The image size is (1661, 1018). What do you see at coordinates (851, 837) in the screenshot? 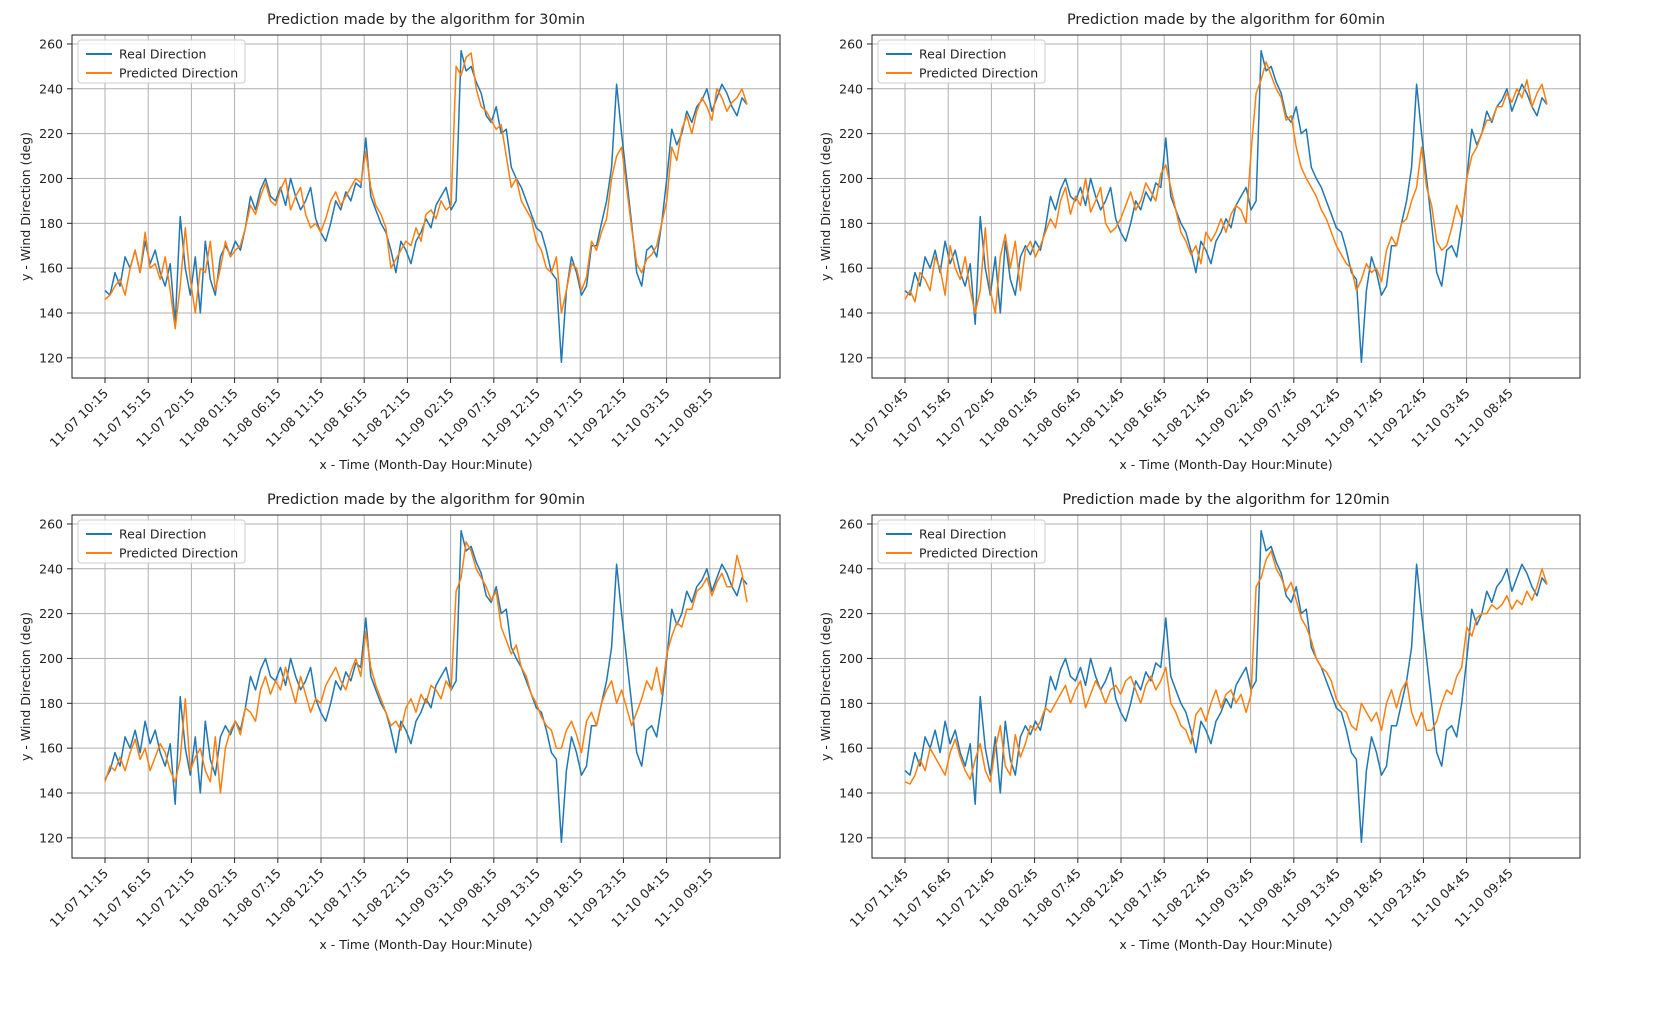
I see `chart-3-ytick-label-0: 120` at bounding box center [851, 837].